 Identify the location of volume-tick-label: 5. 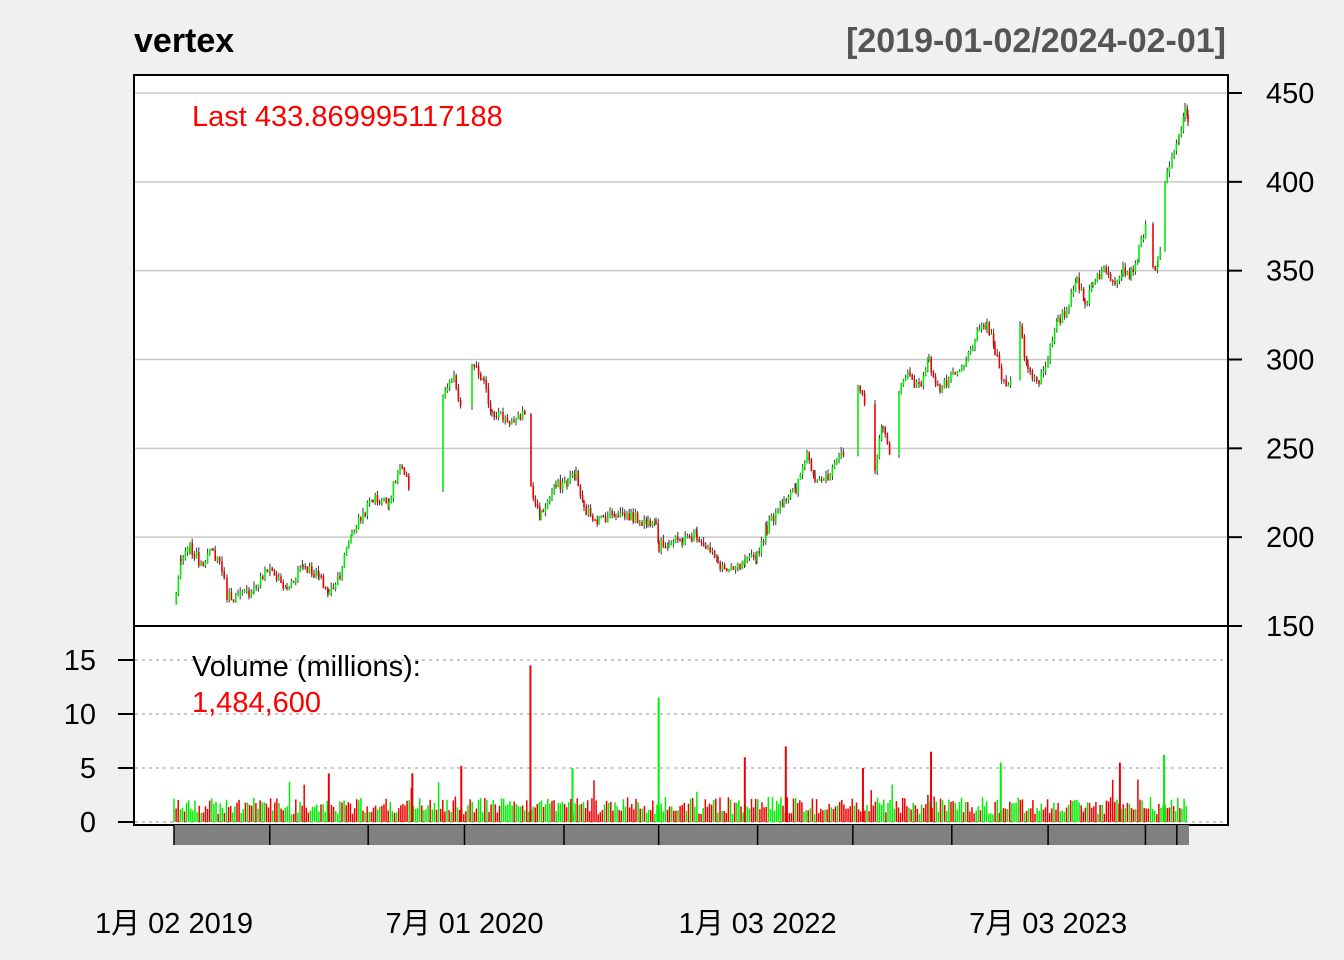
(88, 769).